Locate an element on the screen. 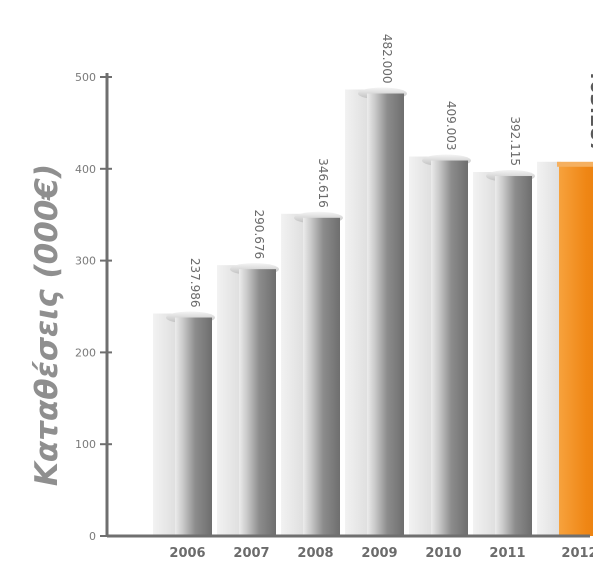 This screenshot has width=593, height=564. value-label-2011: 392.115 is located at coordinates (515, 141).